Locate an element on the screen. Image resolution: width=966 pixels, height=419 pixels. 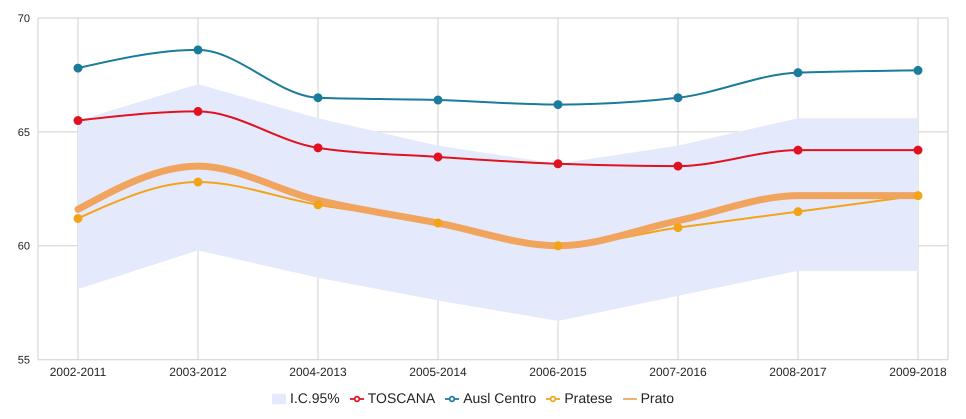
x-tick-label: 2005-2014 is located at coordinates (438, 372).